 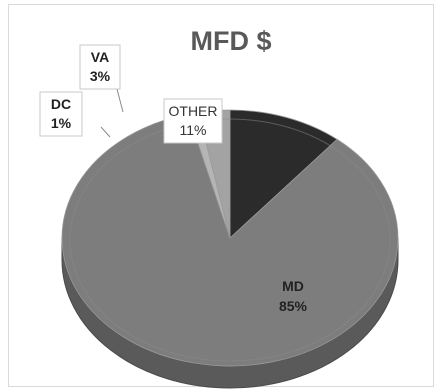 I want to click on data-label-dc: DC 1%, so click(x=61, y=114).